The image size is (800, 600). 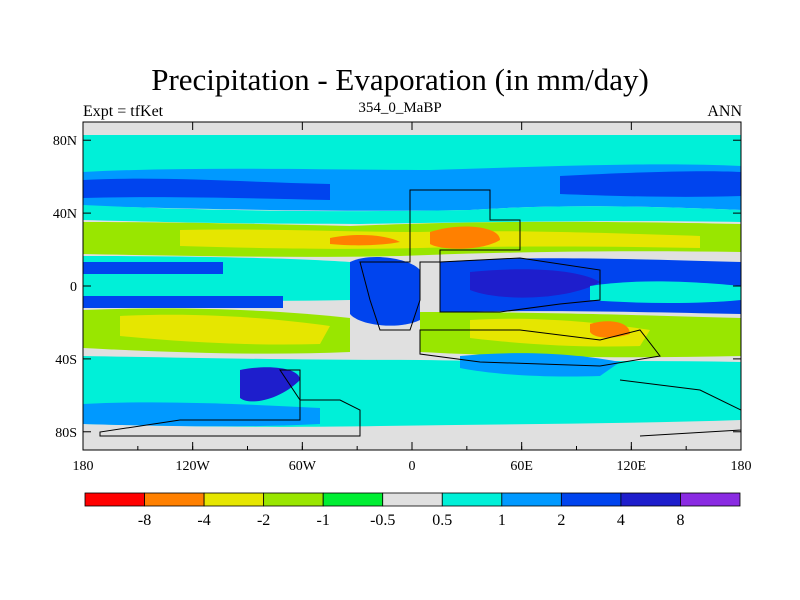 What do you see at coordinates (183, 302) in the screenshot?
I see `sptz-west` at bounding box center [183, 302].